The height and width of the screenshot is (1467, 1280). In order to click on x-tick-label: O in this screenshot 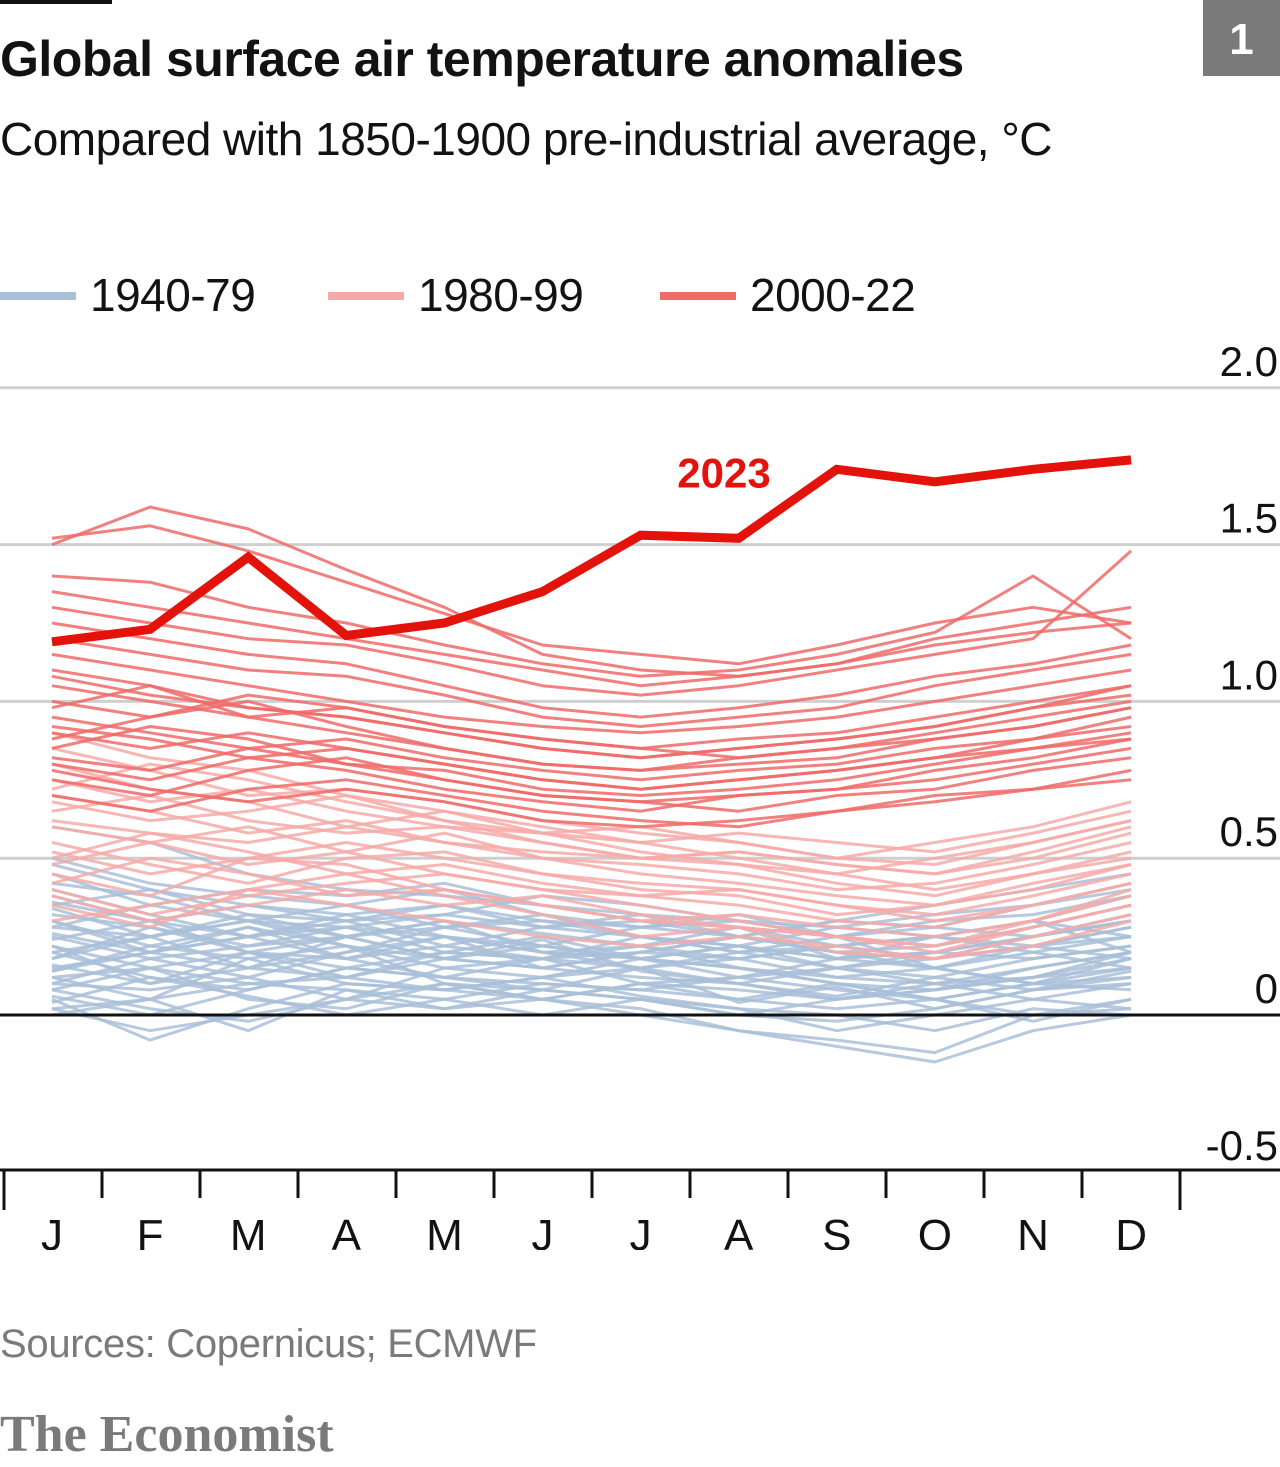, I will do `click(935, 1230)`.